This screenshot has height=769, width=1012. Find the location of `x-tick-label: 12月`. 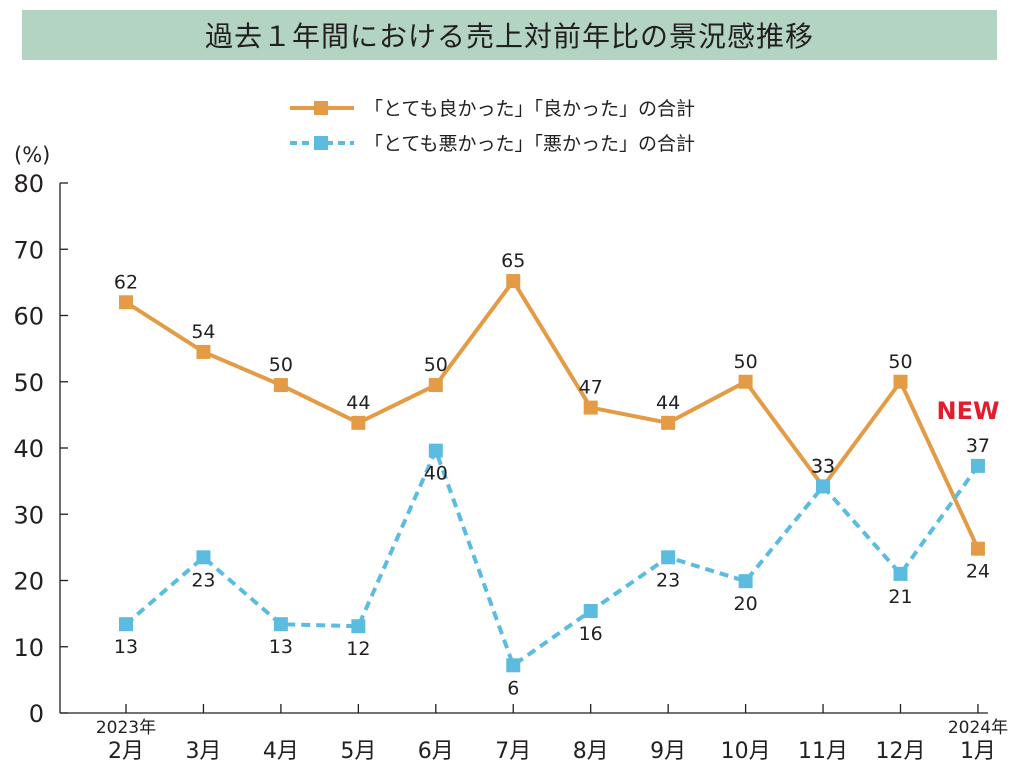

x-tick-label: 12月 is located at coordinates (901, 751).